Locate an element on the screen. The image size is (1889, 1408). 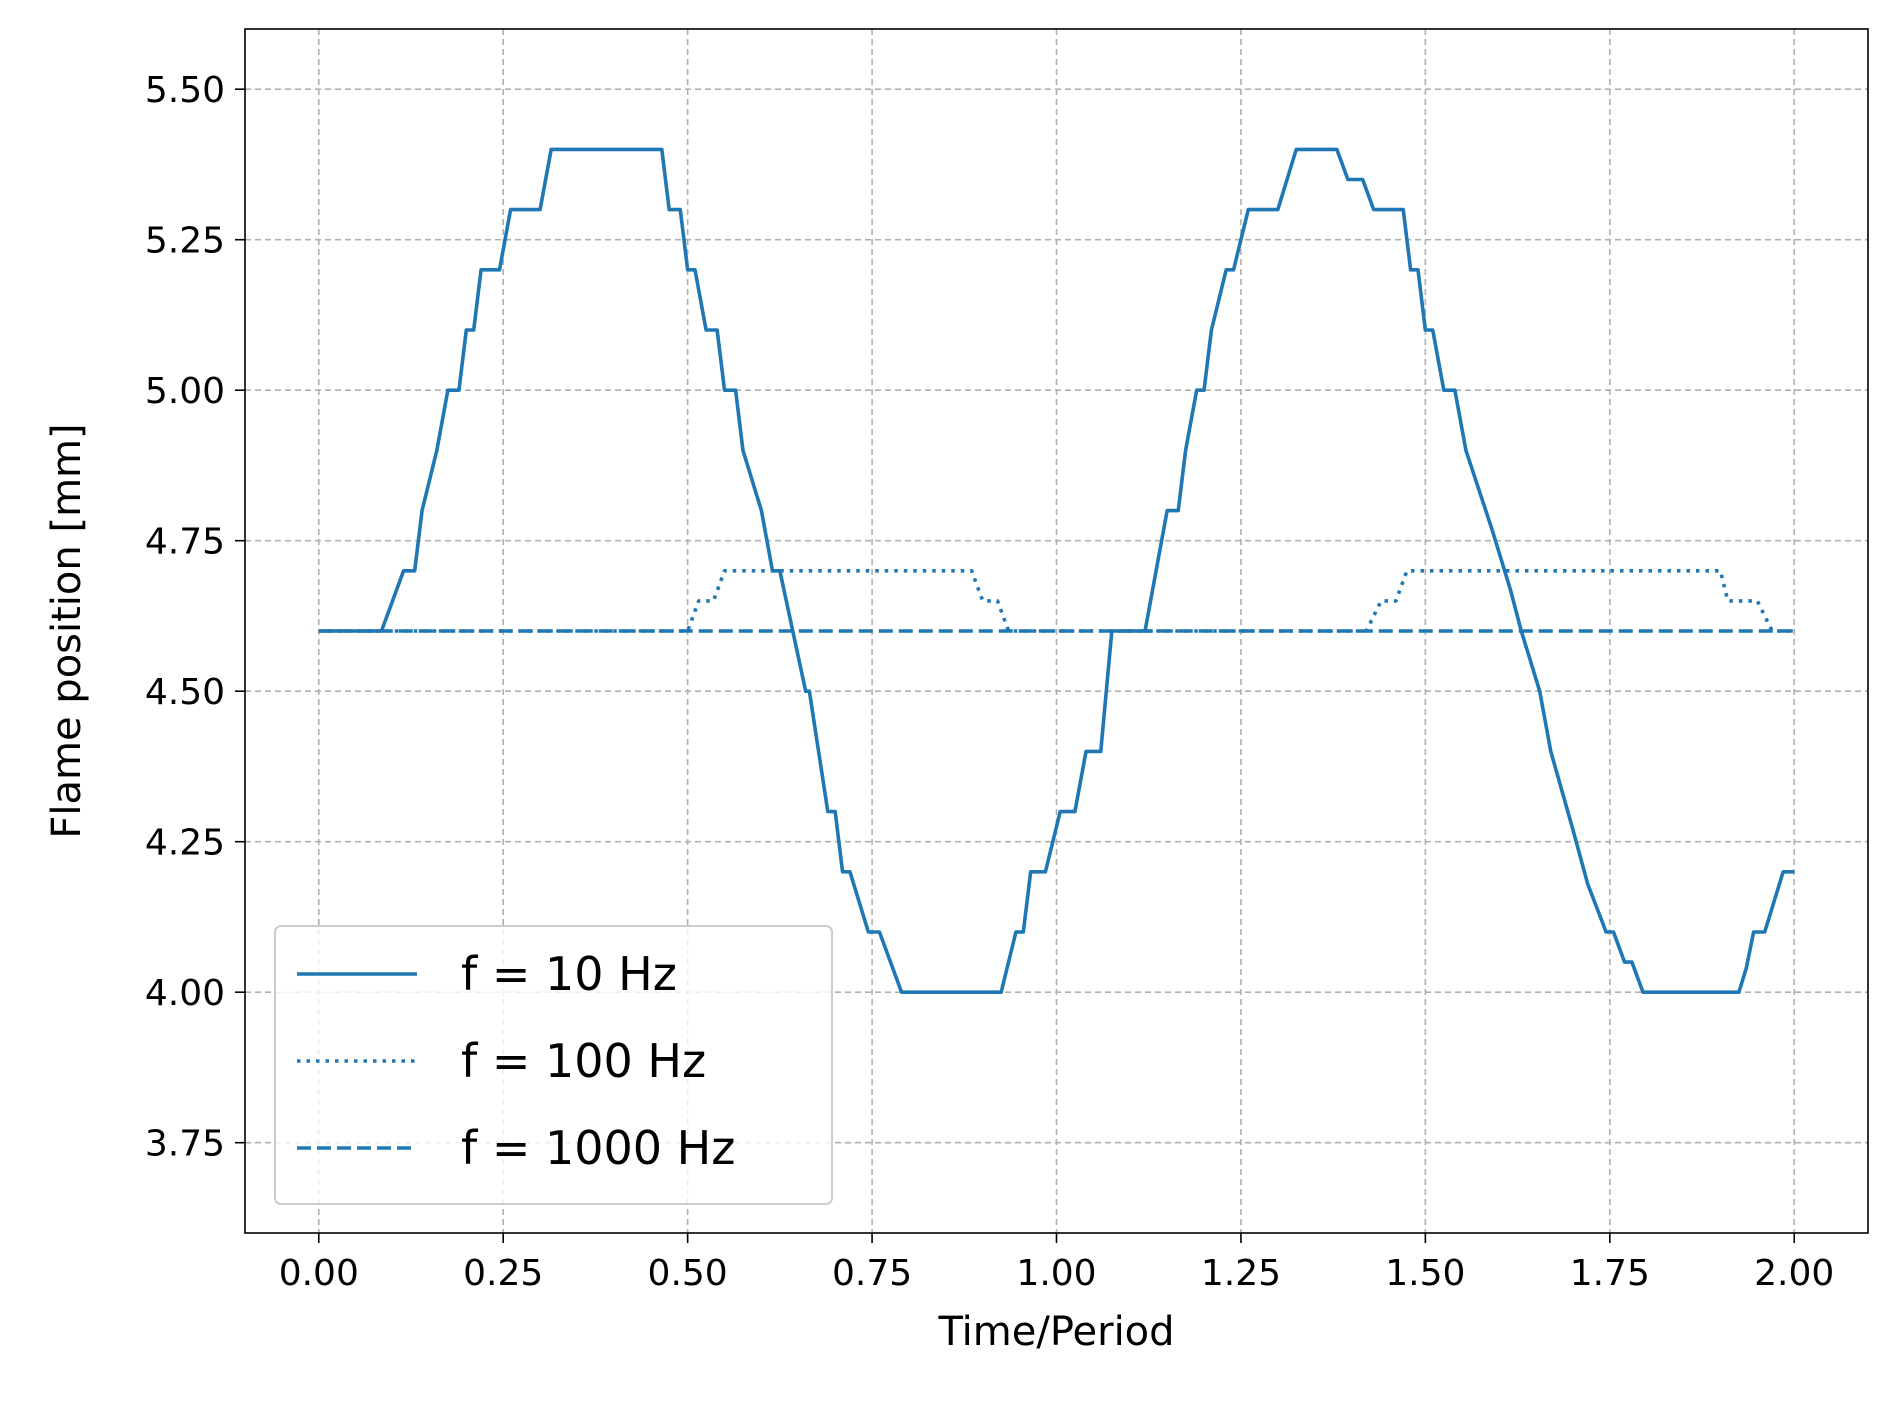
y-tick-label: 4.00 is located at coordinates (185, 993).